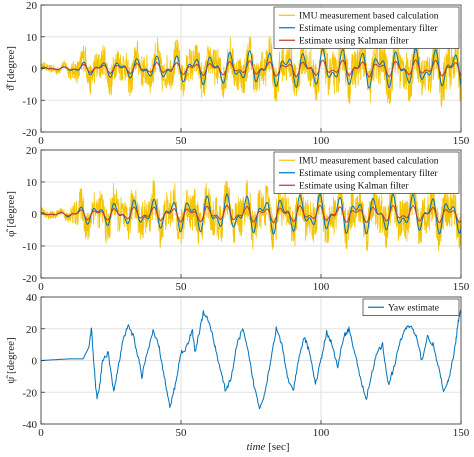 The height and width of the screenshot is (457, 474). Describe the element at coordinates (29, 425) in the screenshot. I see `y-tick-label-0: -40` at that location.